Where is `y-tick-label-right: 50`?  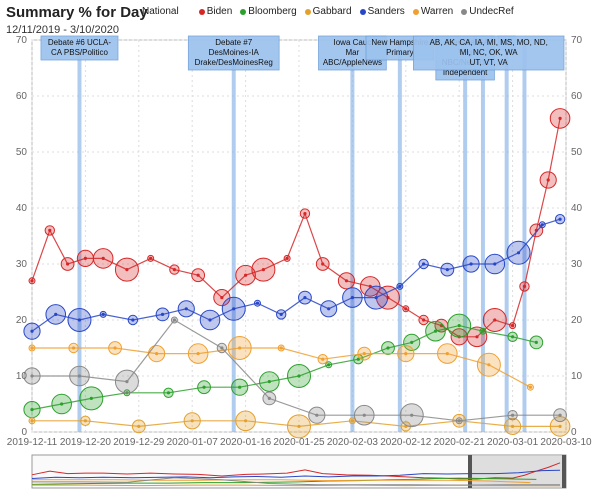 y-tick-label-right: 50 is located at coordinates (577, 152).